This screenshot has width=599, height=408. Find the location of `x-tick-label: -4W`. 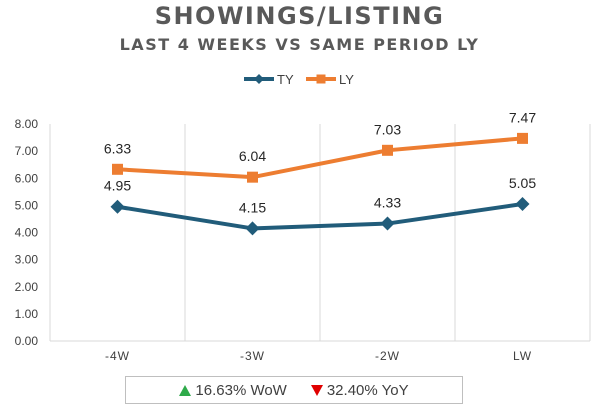

x-tick-label: -4W is located at coordinates (117, 356).